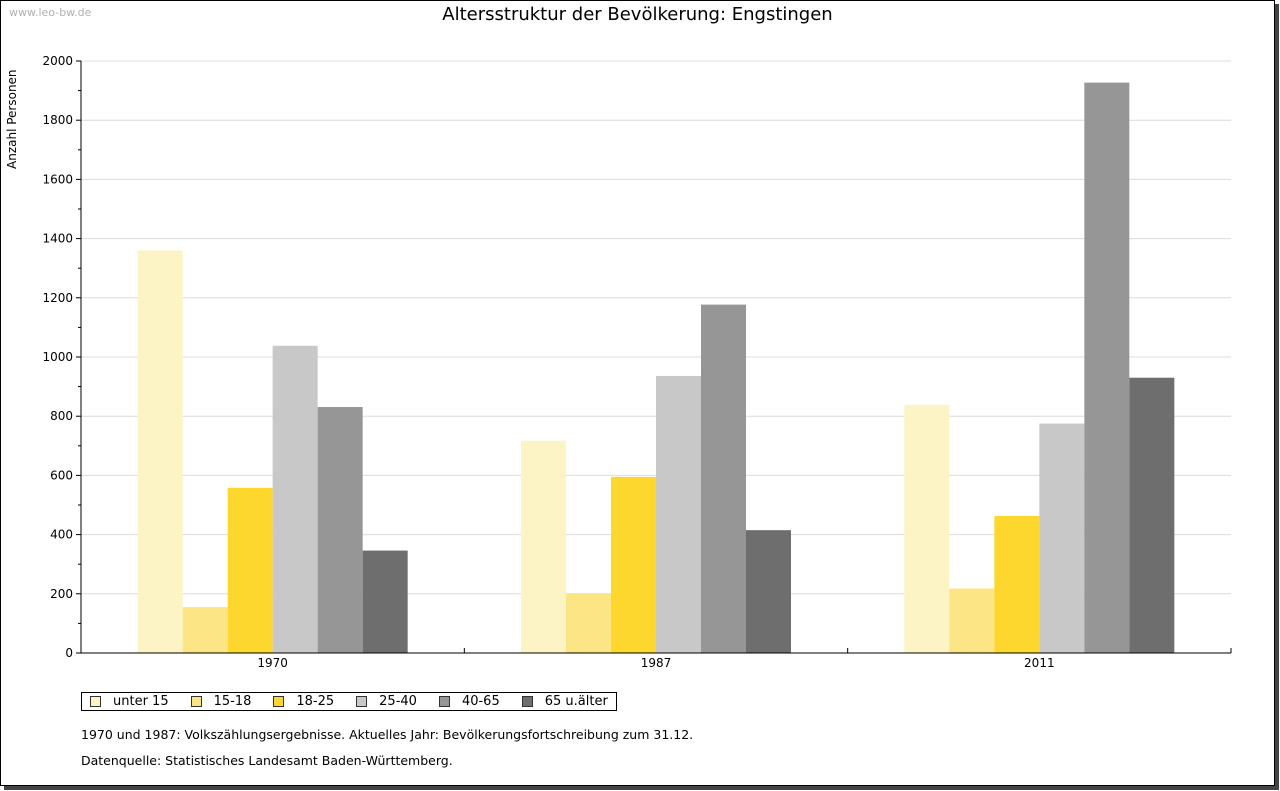 This screenshot has width=1280, height=791. Describe the element at coordinates (272, 663) in the screenshot. I see `x-tick-label: 1970` at that location.